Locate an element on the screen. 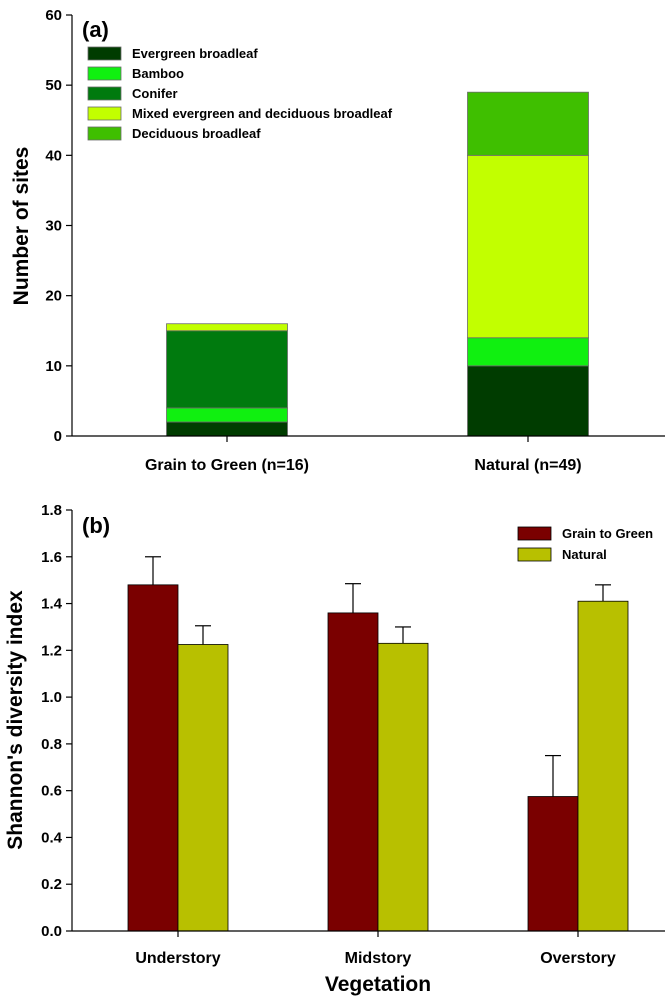  panel-b-label: (b) is located at coordinates (96, 525).